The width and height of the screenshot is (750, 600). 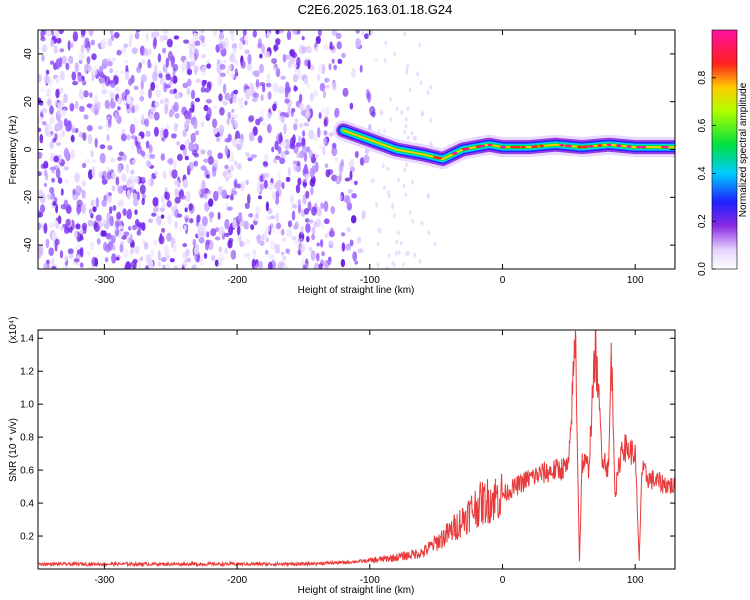 I want to click on top-y-axis-label: Frequency (Hz), so click(x=13, y=150).